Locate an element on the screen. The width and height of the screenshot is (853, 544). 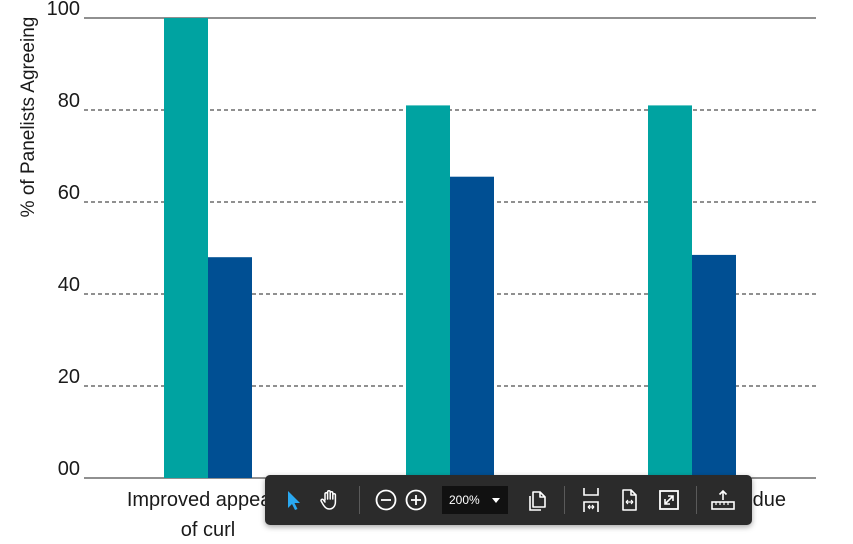
y-tick-label: 40 is located at coordinates (69, 285).